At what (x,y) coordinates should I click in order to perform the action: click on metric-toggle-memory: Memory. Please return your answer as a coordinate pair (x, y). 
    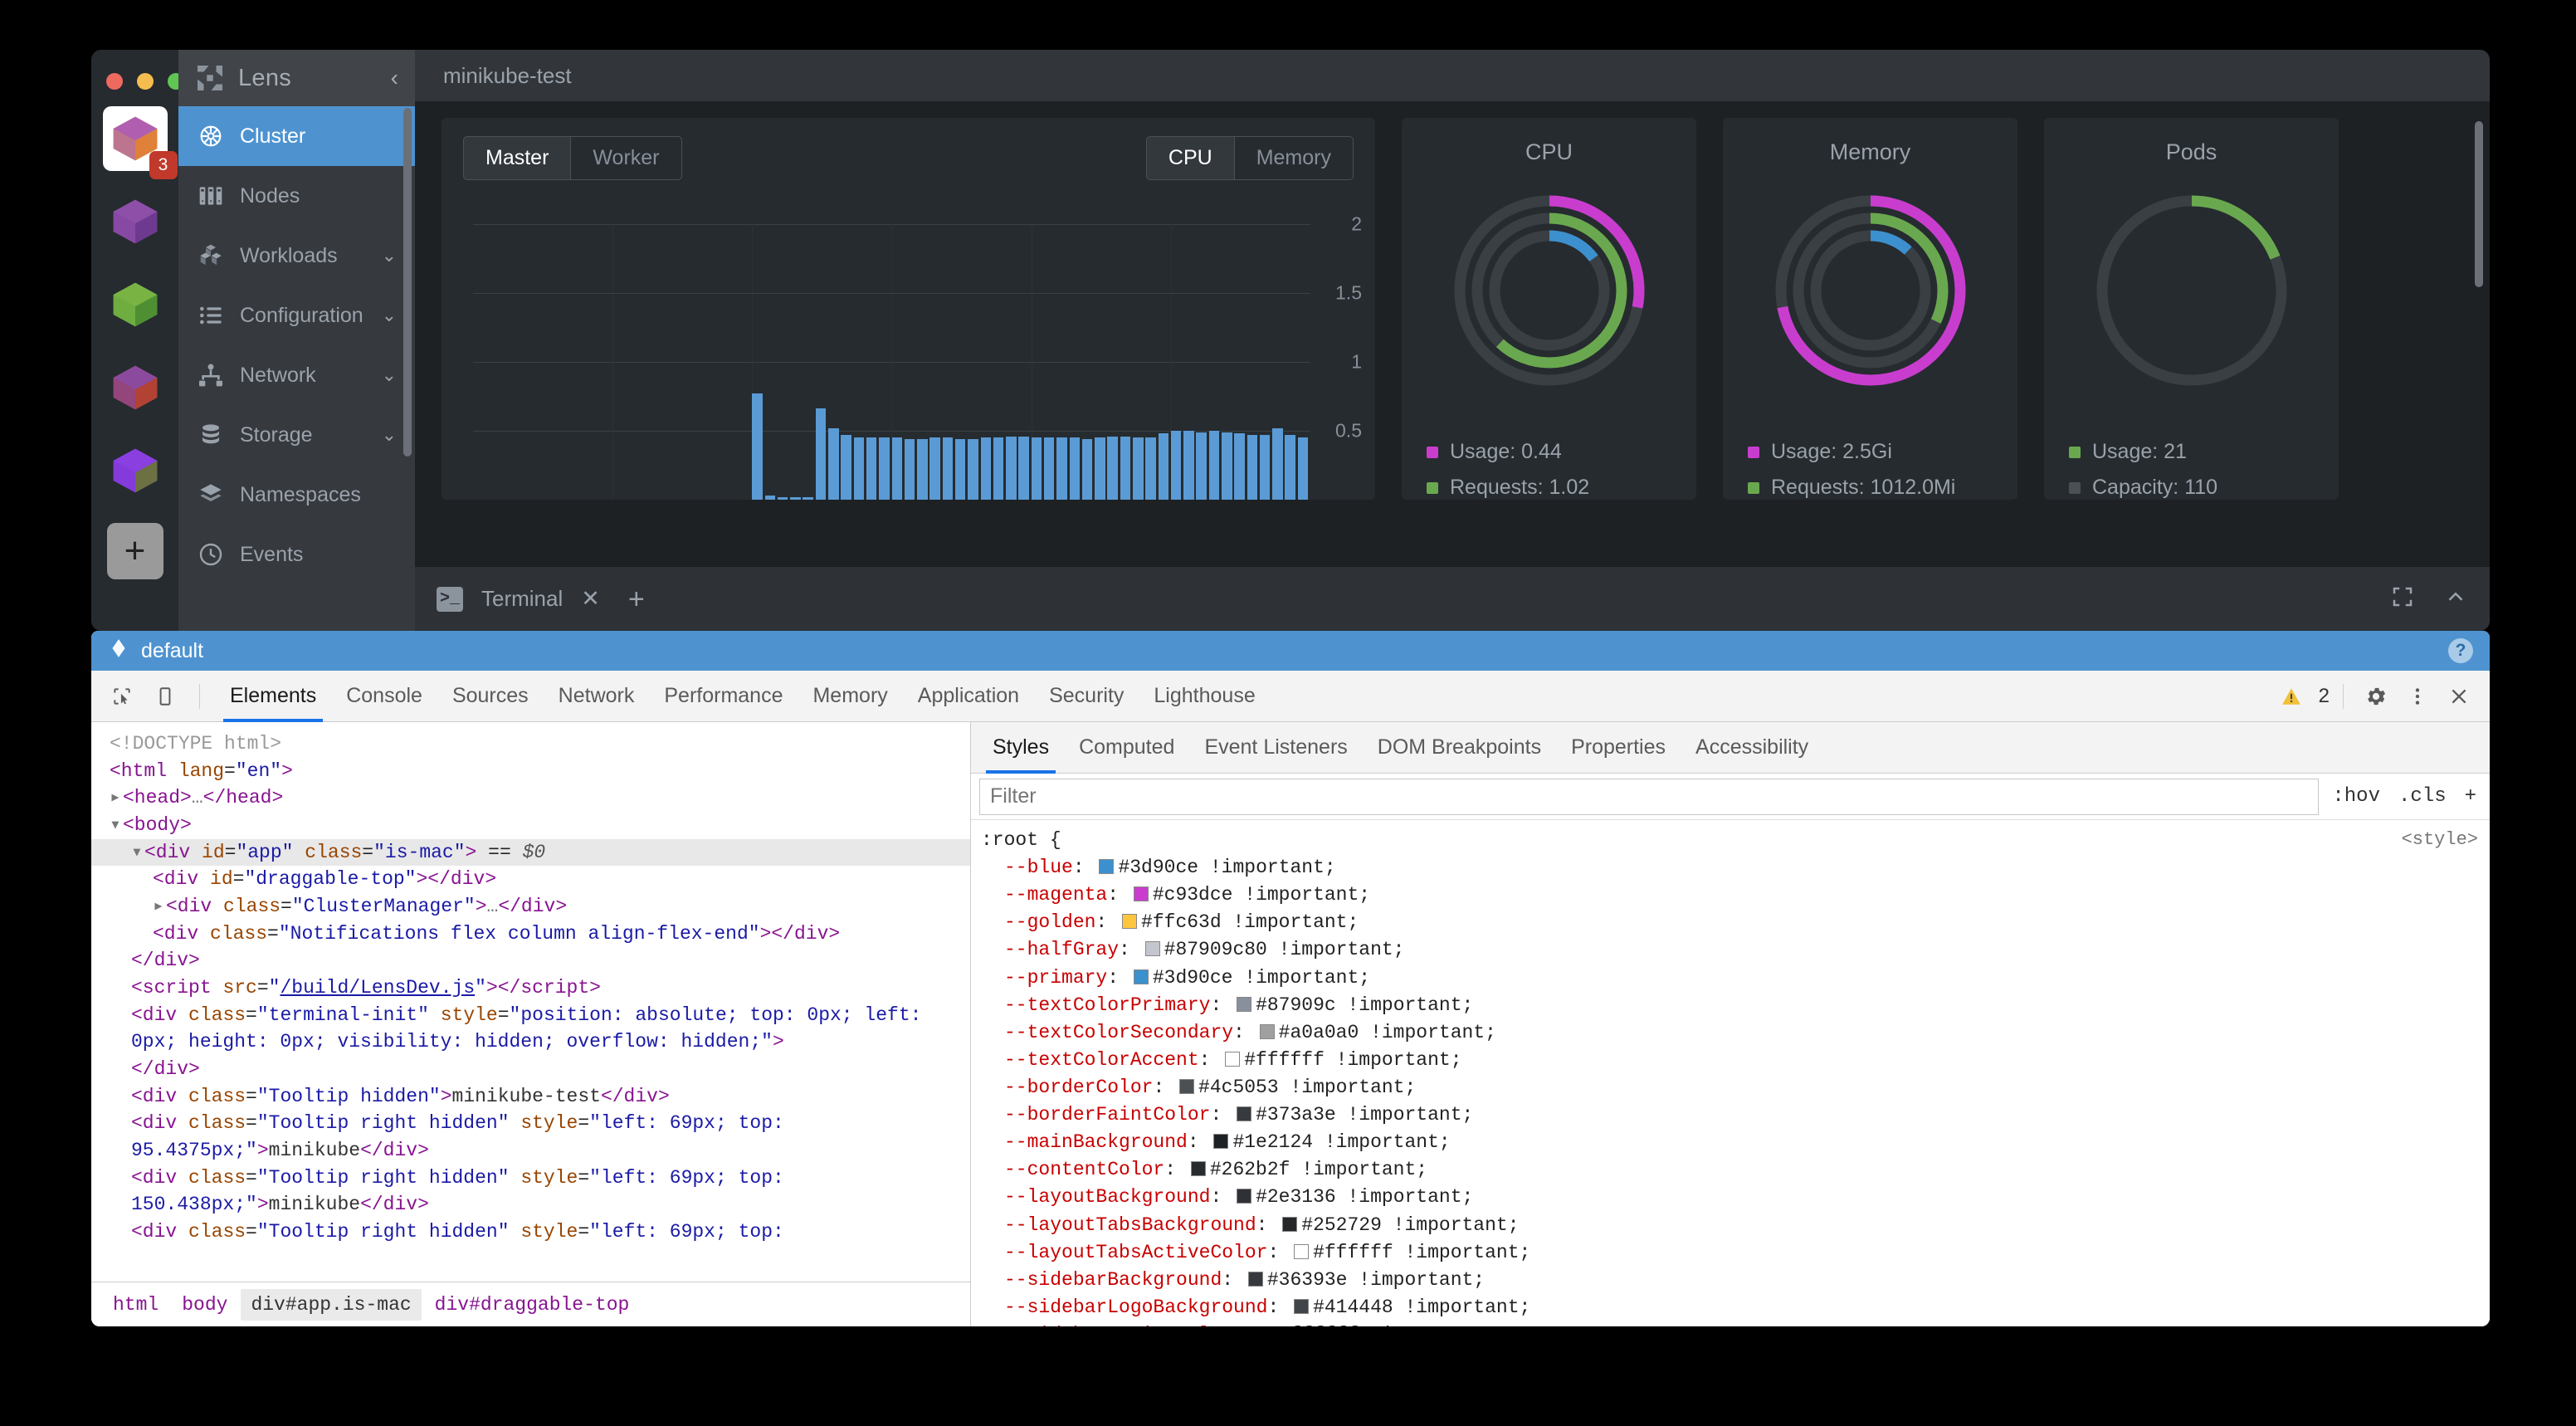
    Looking at the image, I should click on (1294, 158).